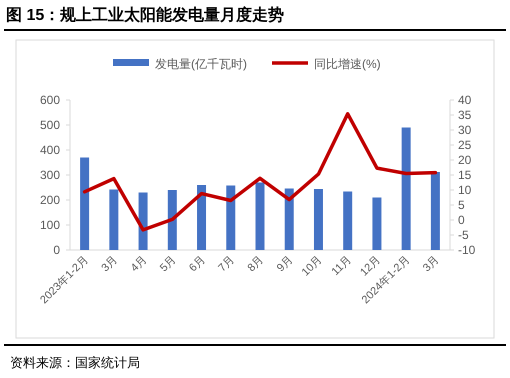  Describe the element at coordinates (50, 225) in the screenshot. I see `y-tick-label: 100` at that location.